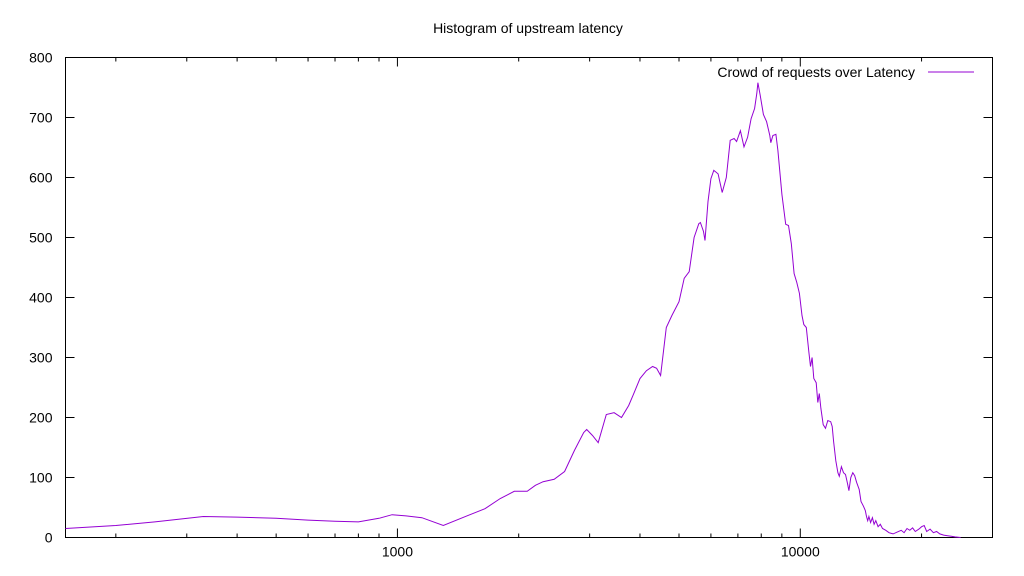 This screenshot has width=1024, height=576. What do you see at coordinates (41, 238) in the screenshot?
I see `y-tick-label: 500` at bounding box center [41, 238].